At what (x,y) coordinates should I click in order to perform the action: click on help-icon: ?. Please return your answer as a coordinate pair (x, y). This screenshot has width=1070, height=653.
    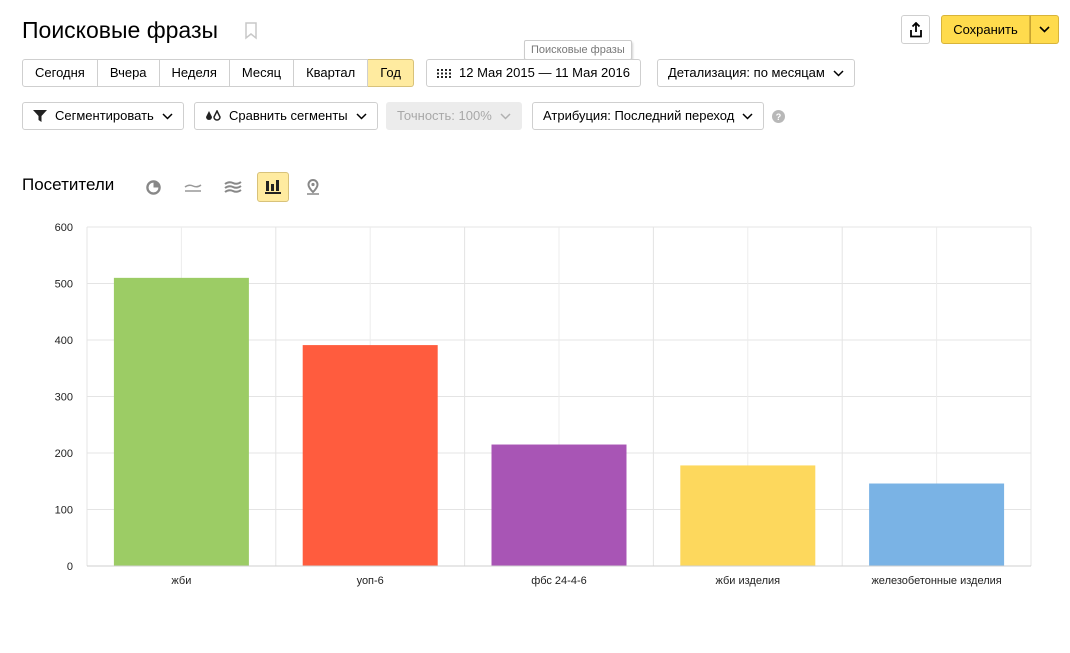
    Looking at the image, I should click on (778, 116).